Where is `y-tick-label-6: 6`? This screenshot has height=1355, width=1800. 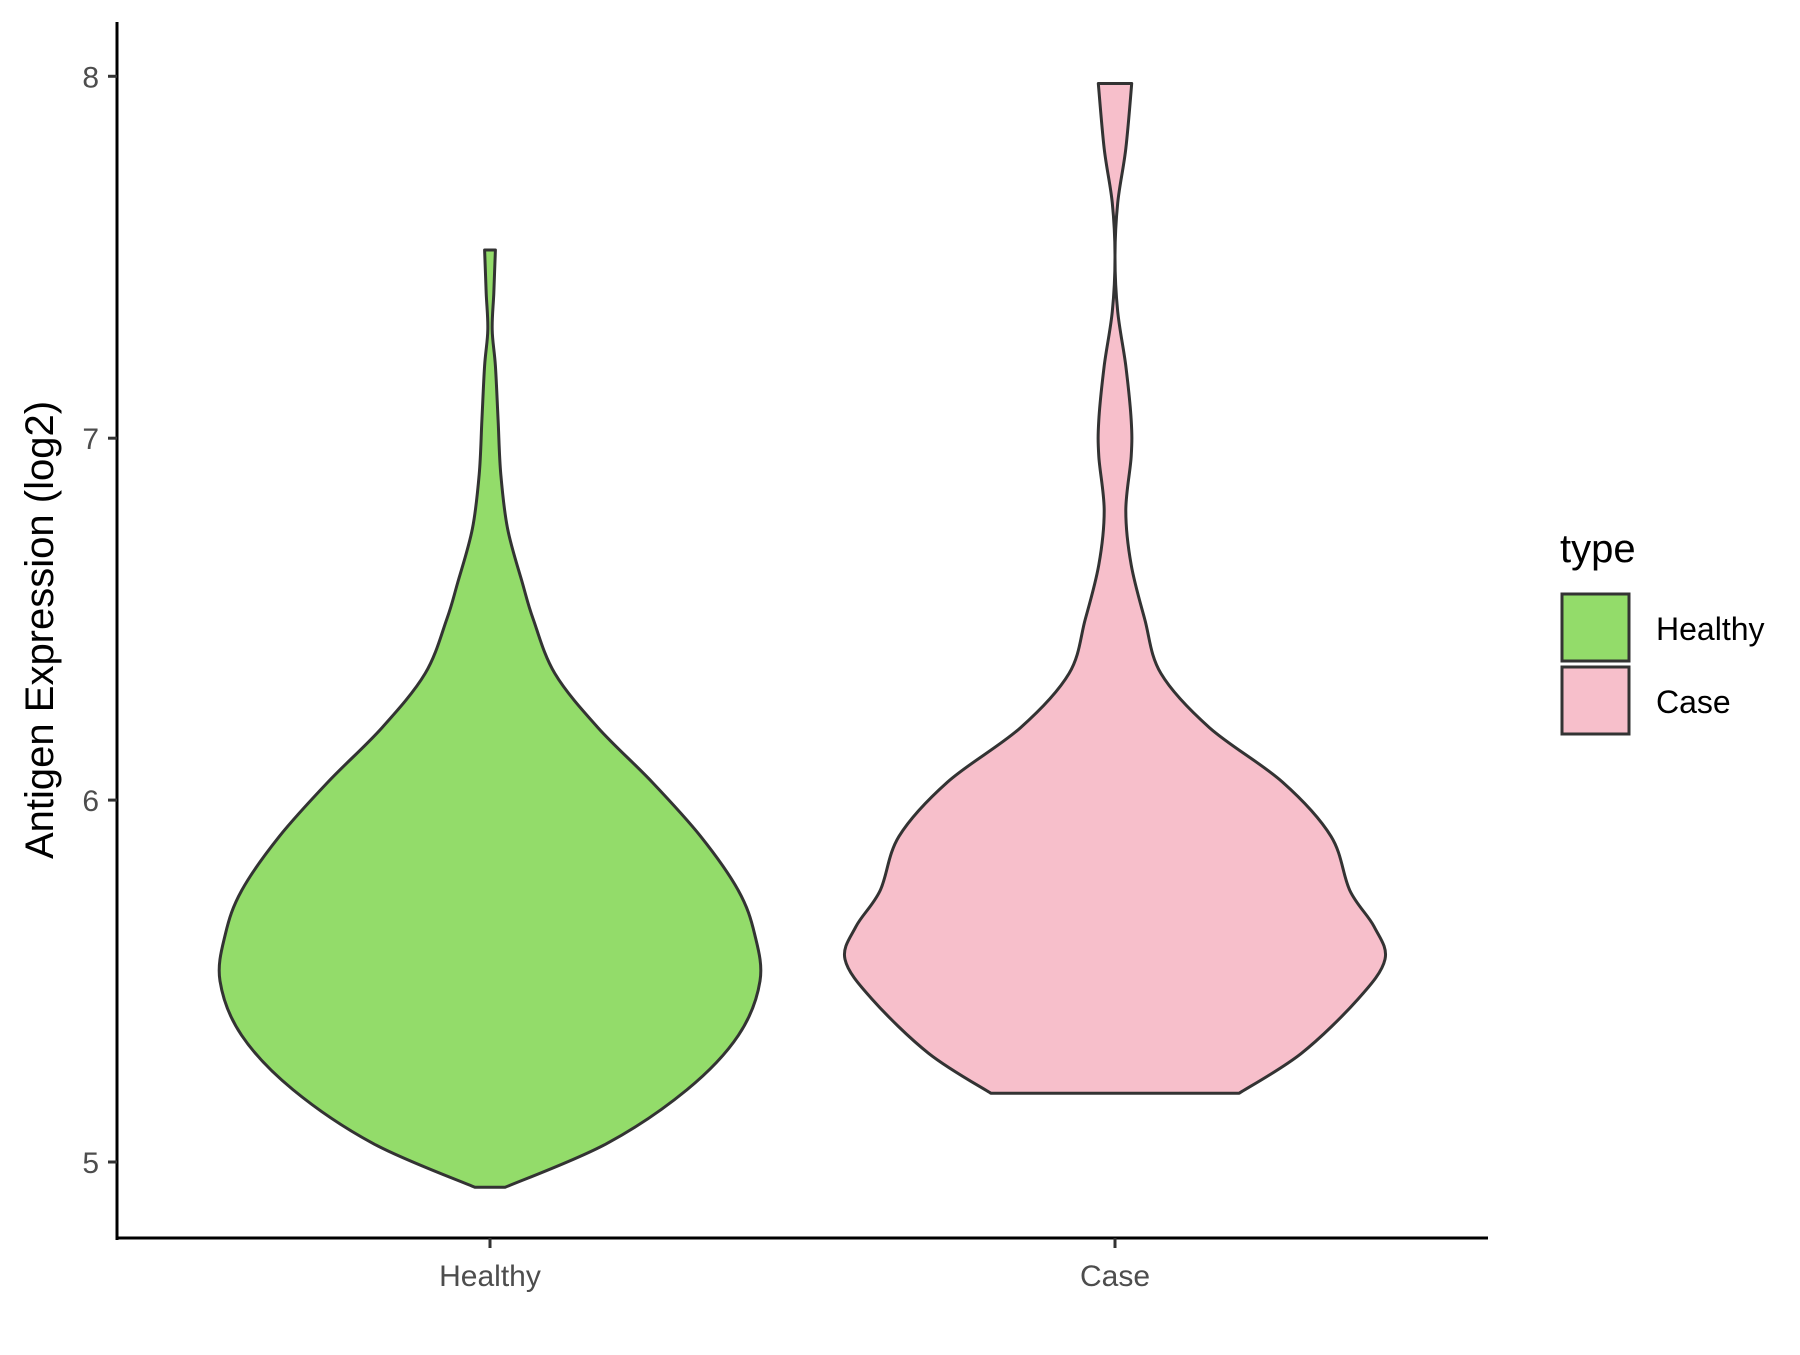 y-tick-label-6: 6 is located at coordinates (90, 801).